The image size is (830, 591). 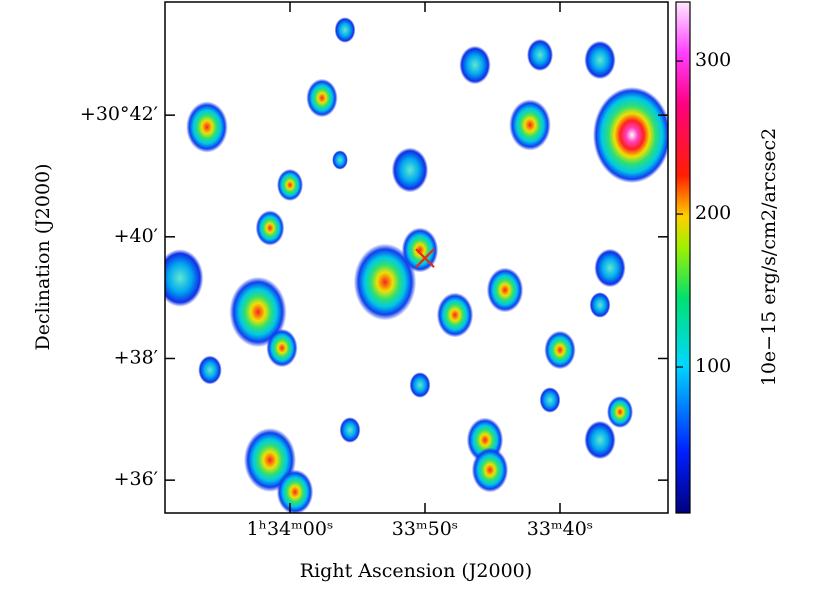 I want to click on colorbar-tick-label: 200, so click(x=713, y=213).